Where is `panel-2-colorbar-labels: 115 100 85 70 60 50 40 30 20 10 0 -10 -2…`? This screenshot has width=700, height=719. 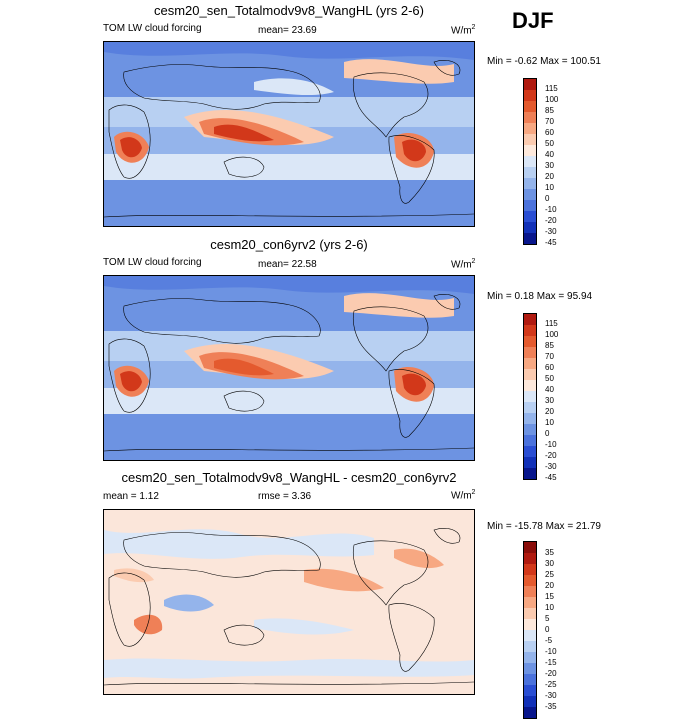
panel-2-colorbar-labels: 115 100 85 70 60 50 40 30 20 10 0 -10 -2… is located at coordinates (551, 400).